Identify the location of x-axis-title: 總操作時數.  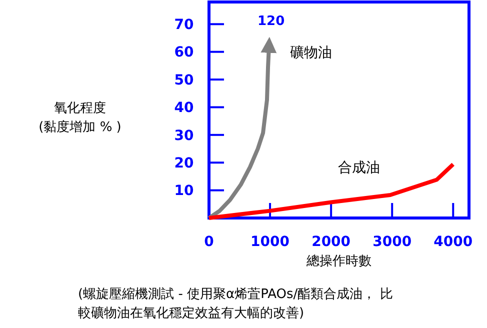
(339, 261).